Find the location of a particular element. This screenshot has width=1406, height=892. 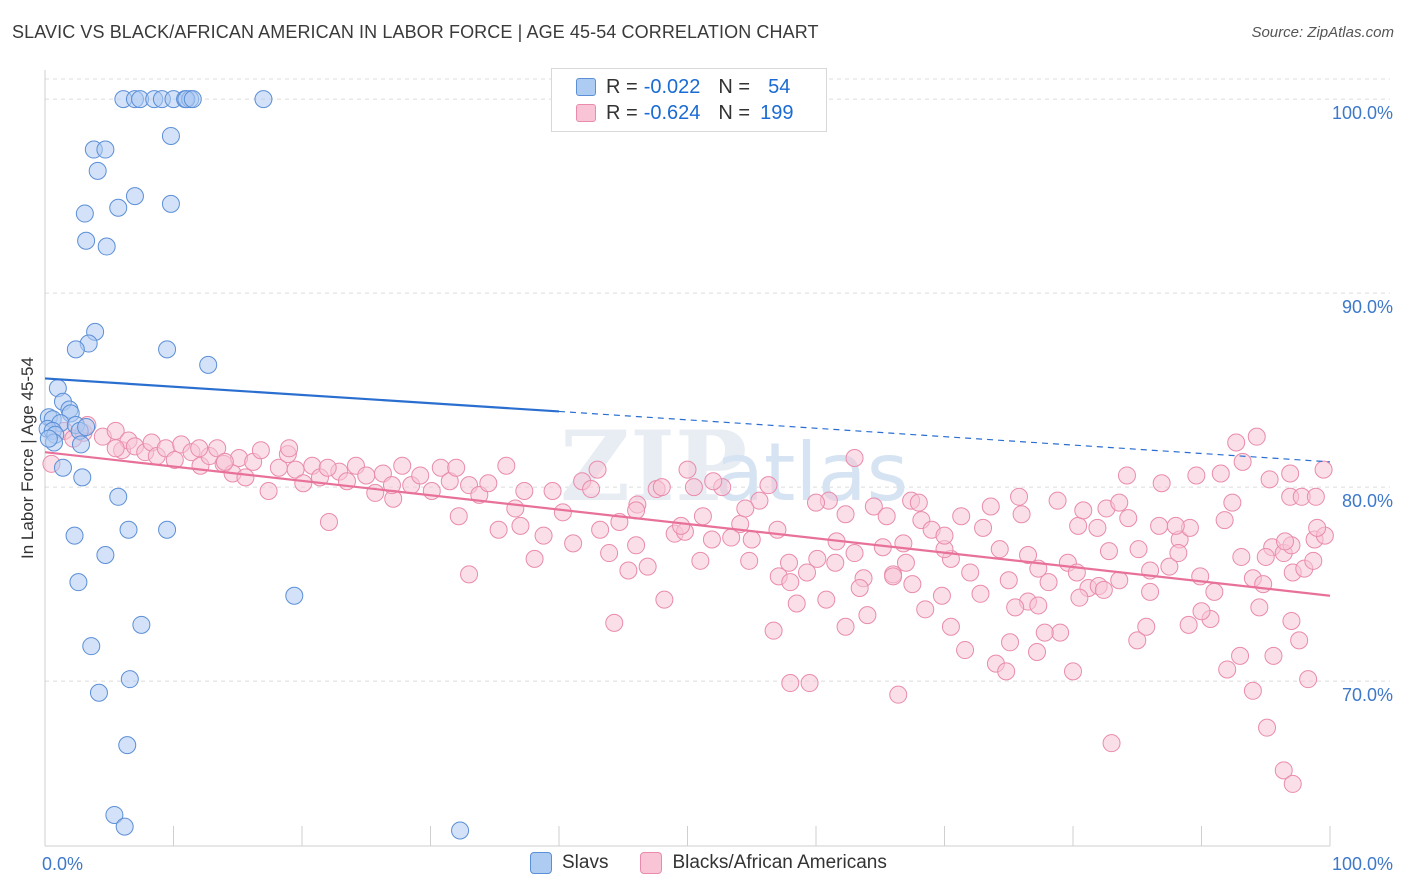

x-tick-label-right: 100.0% is located at coordinates (1362, 864).